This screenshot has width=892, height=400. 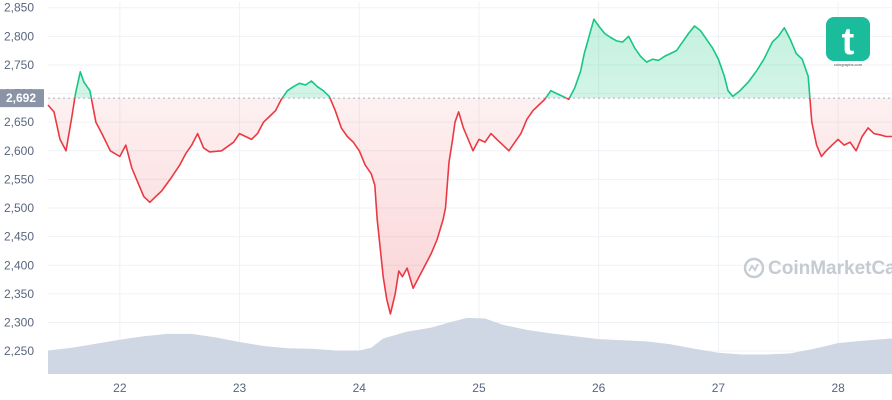 I want to click on coingraphs-logo: t coingraphs.com, so click(x=848, y=42).